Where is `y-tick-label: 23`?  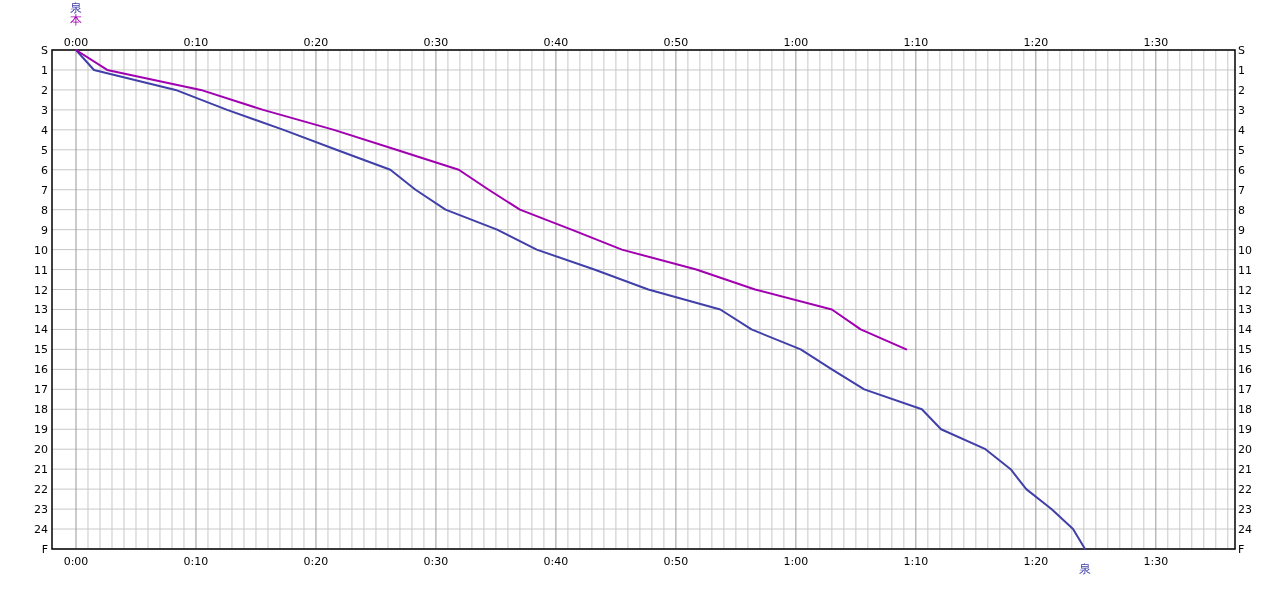
y-tick-label: 23 is located at coordinates (41, 510).